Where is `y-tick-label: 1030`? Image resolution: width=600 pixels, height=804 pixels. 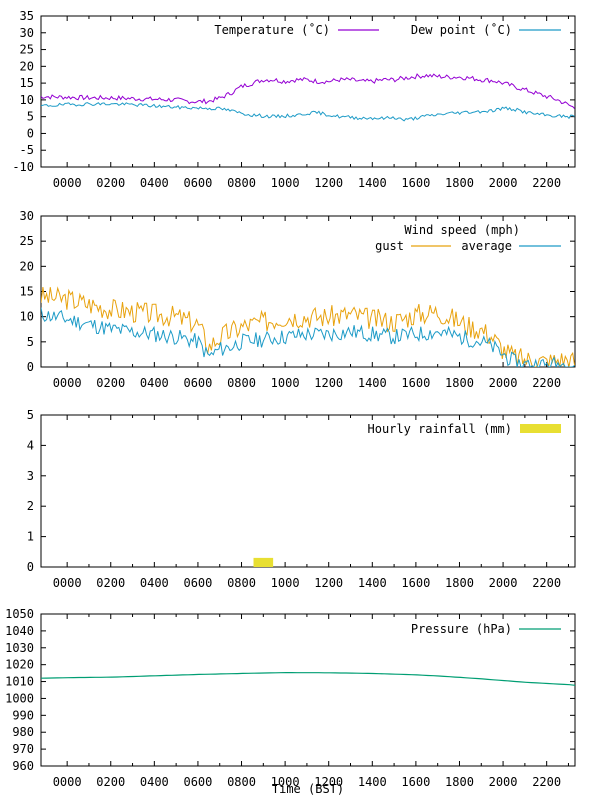 y-tick-label: 1030 is located at coordinates (19, 648).